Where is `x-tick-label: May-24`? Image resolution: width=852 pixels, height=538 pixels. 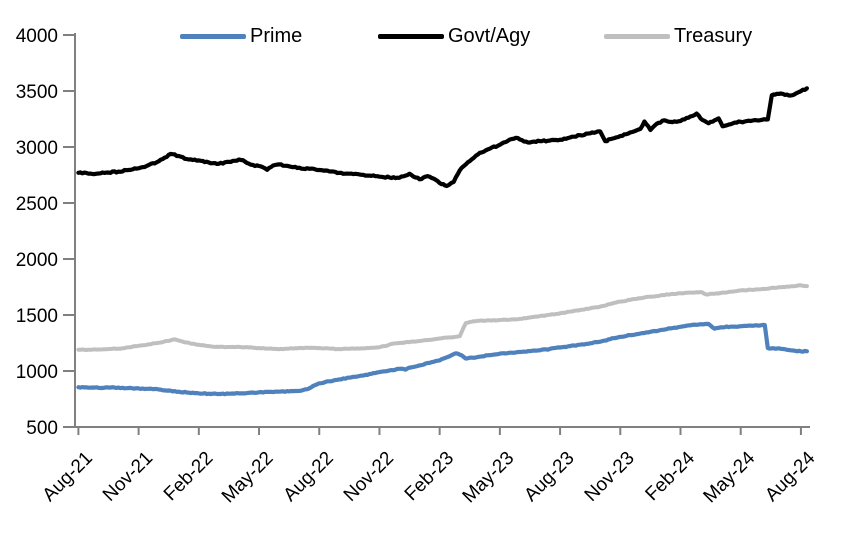 x-tick-label: May-24 is located at coordinates (730, 477).